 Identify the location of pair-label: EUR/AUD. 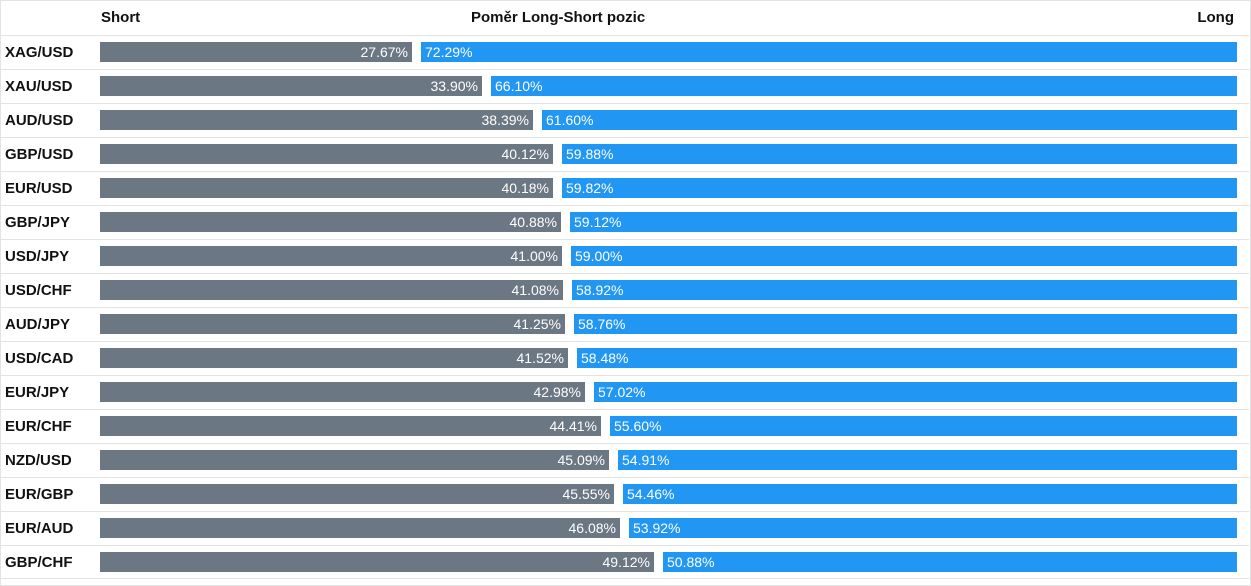
(39, 528).